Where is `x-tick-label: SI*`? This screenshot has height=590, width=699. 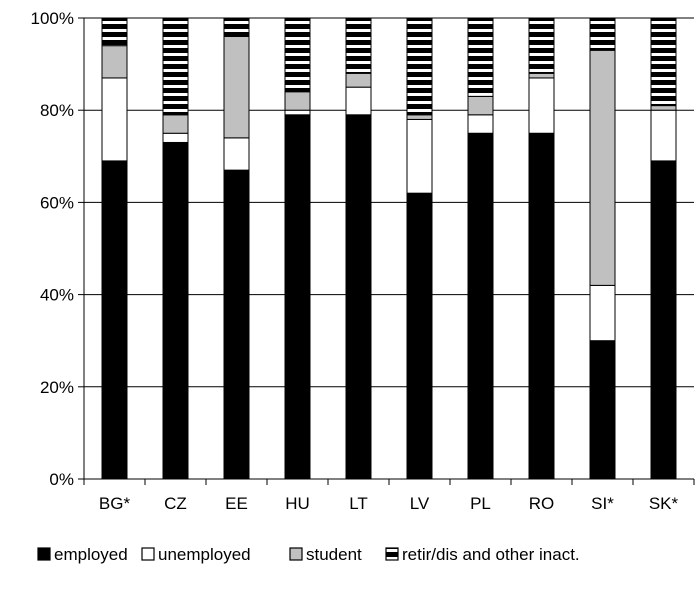 x-tick-label: SI* is located at coordinates (602, 503).